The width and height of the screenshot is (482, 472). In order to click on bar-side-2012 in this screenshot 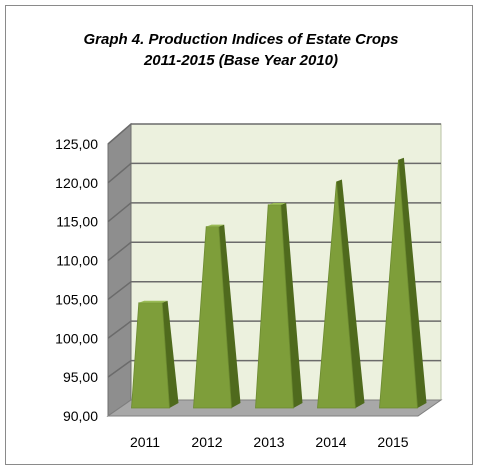, I will do `click(229, 316)`.